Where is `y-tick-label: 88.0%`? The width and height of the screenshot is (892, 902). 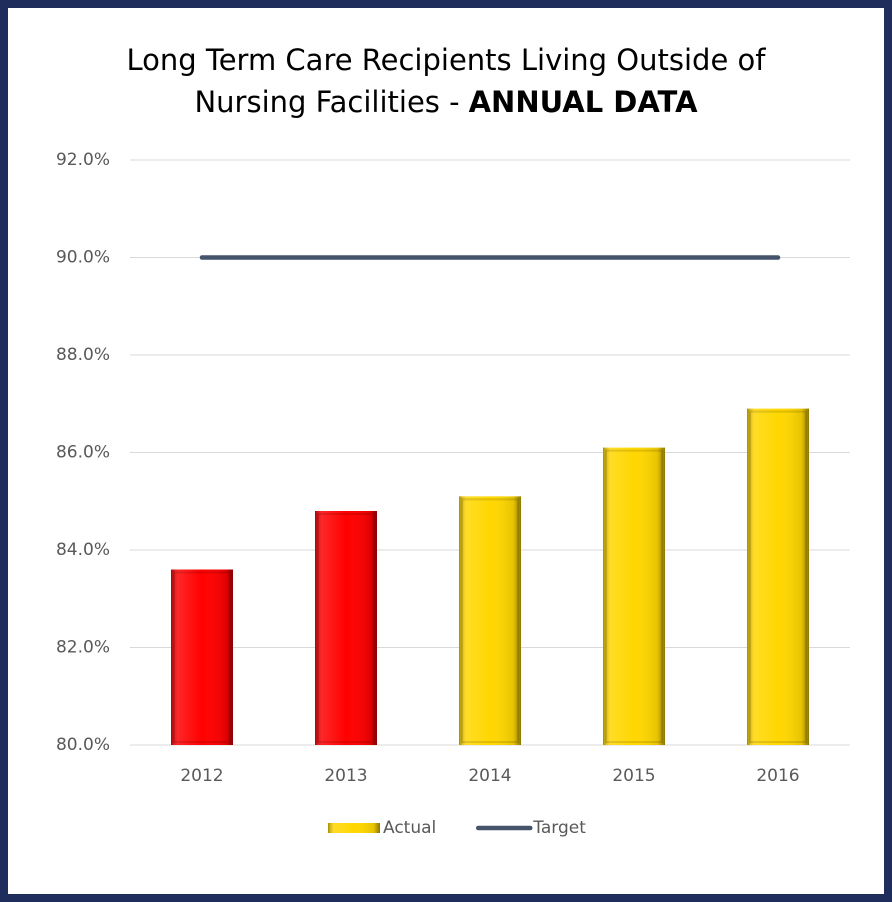 y-tick-label: 88.0% is located at coordinates (83, 355).